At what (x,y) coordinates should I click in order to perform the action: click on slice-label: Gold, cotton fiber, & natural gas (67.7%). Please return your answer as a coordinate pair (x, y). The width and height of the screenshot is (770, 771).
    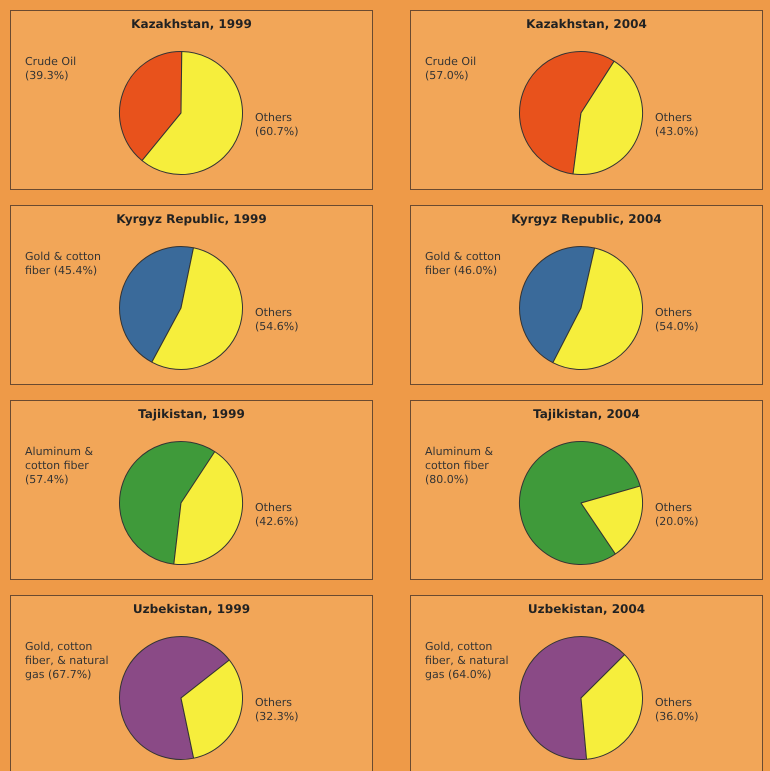
    Looking at the image, I should click on (67, 661).